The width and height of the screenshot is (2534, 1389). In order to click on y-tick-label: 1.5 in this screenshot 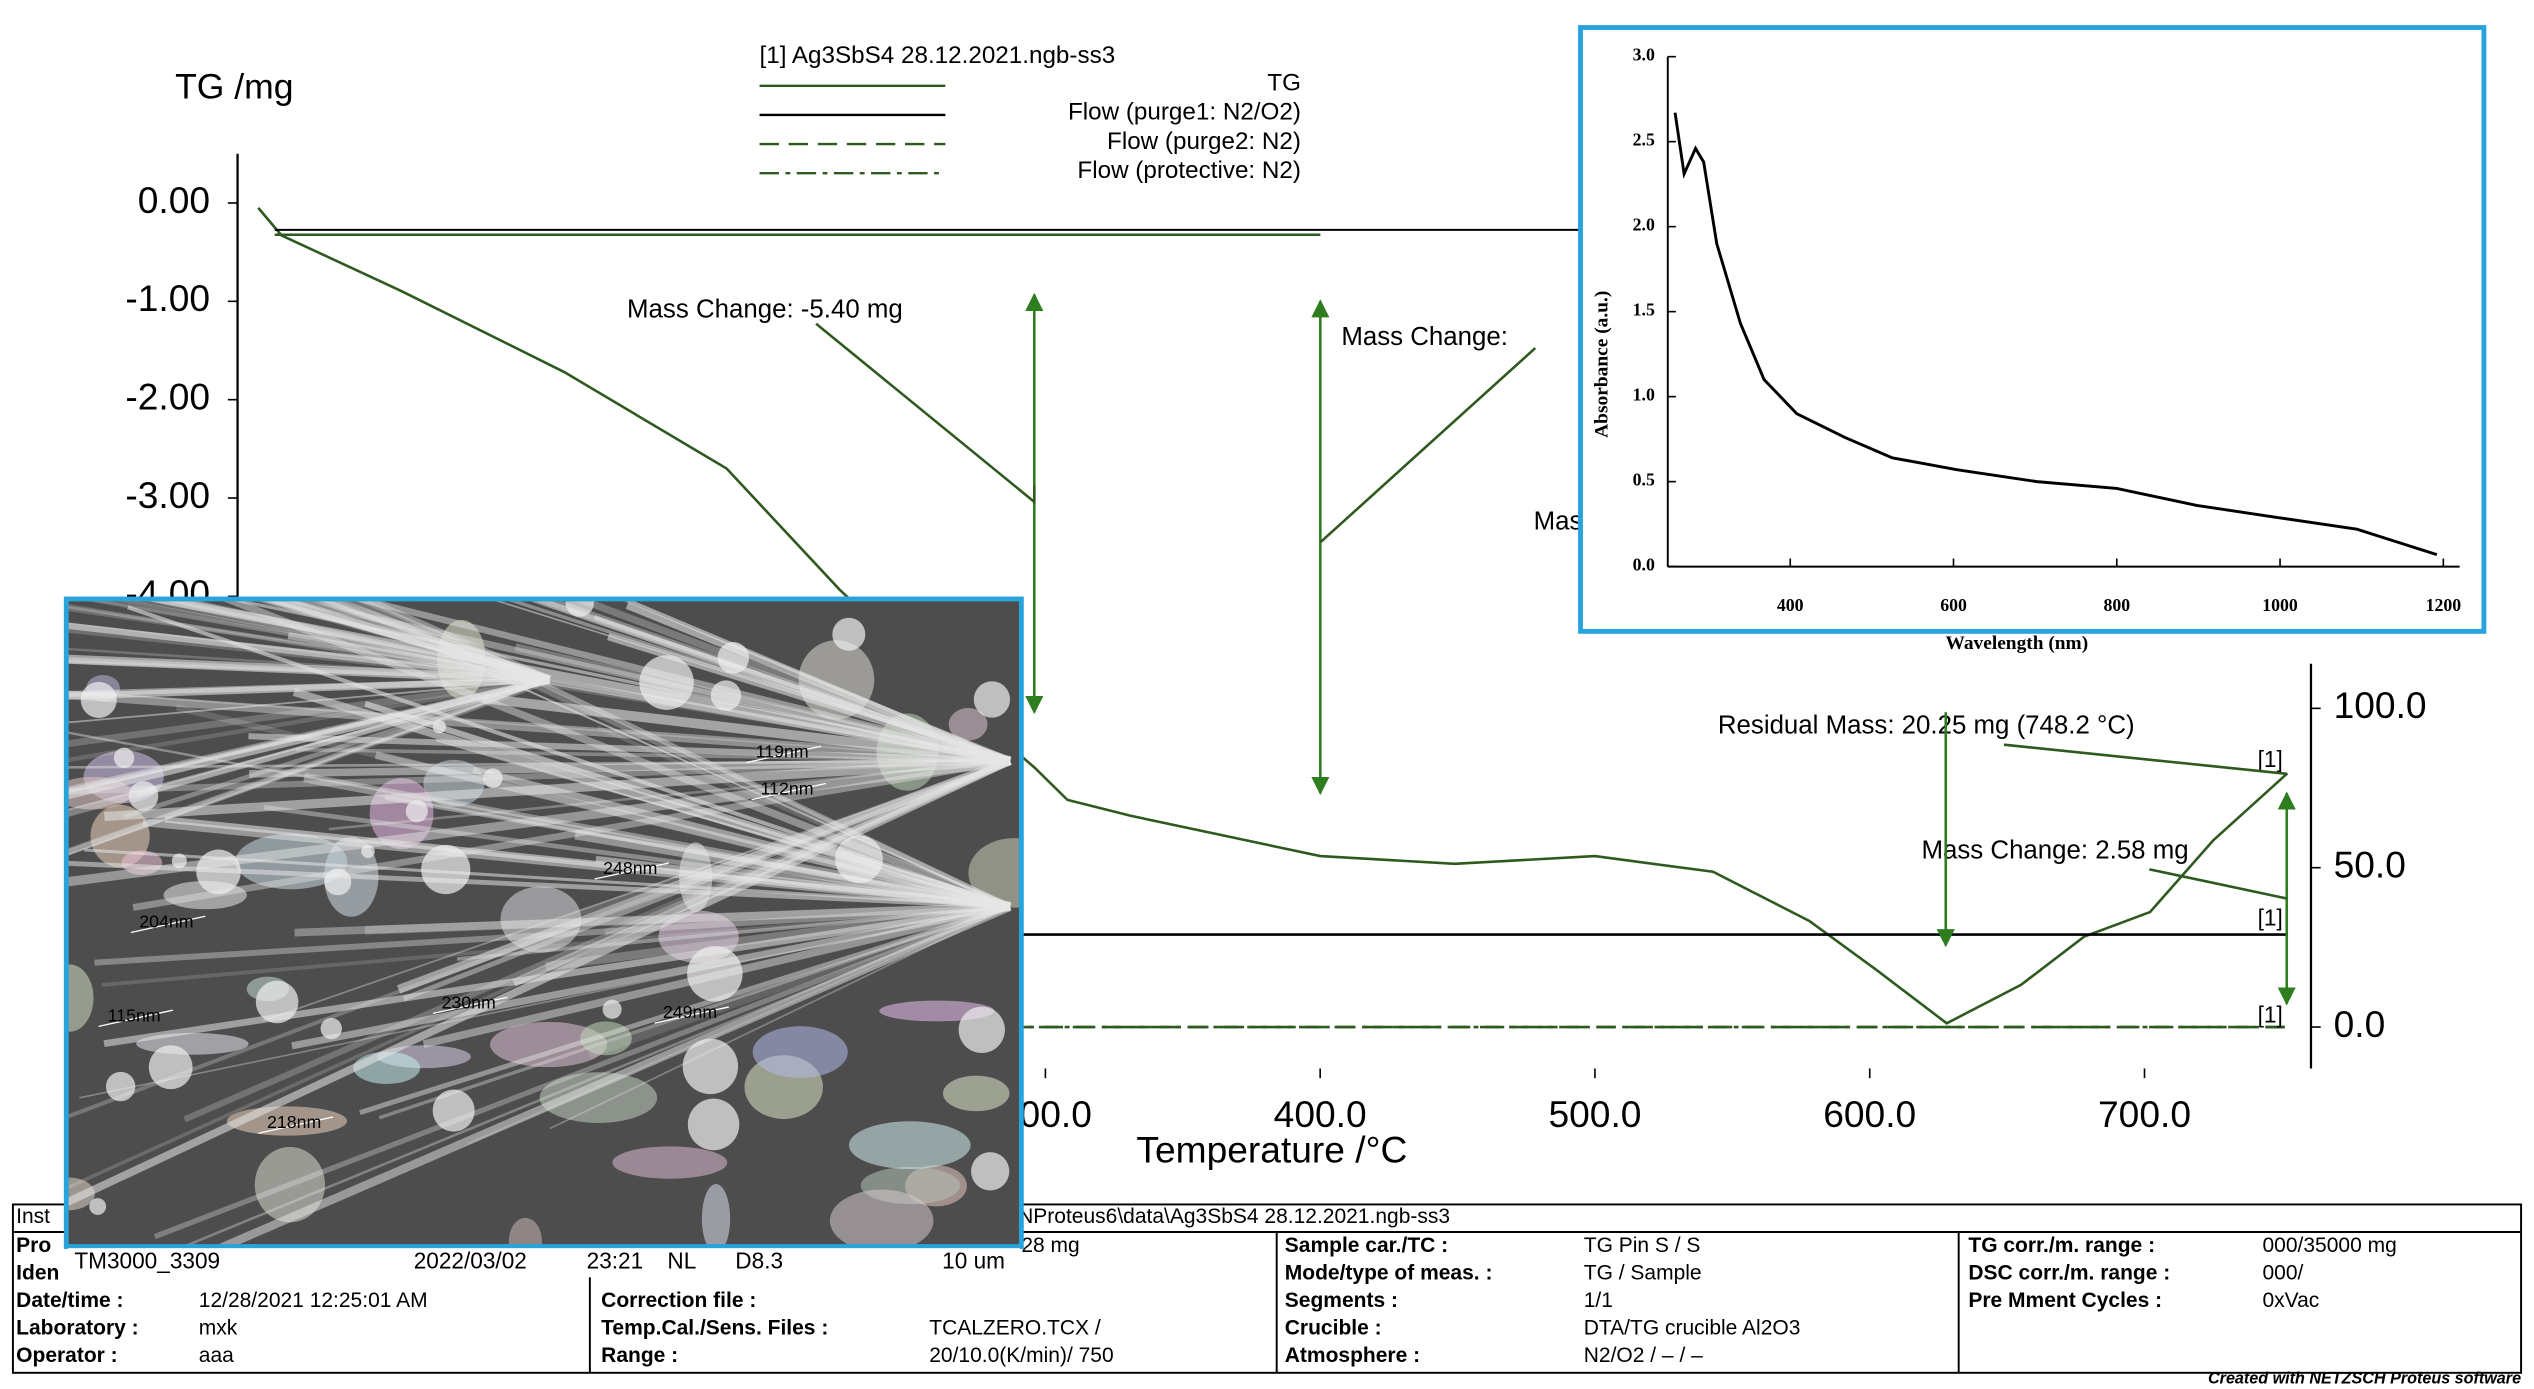, I will do `click(1644, 310)`.